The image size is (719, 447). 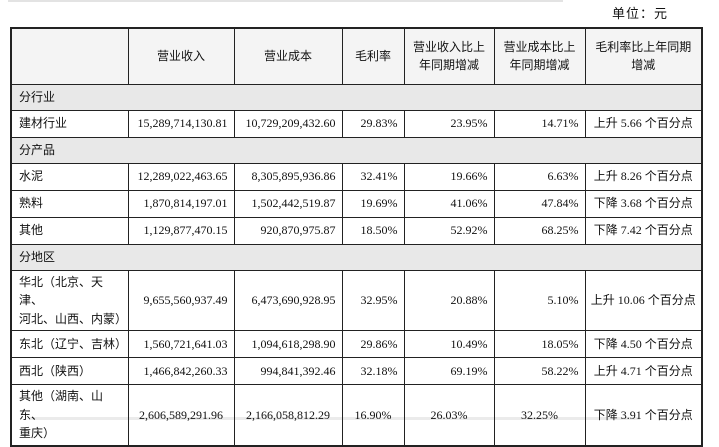 What do you see at coordinates (643, 415) in the screenshot?
I see `margin-yoy-change-cell: 下降 3.91 个百分点` at bounding box center [643, 415].